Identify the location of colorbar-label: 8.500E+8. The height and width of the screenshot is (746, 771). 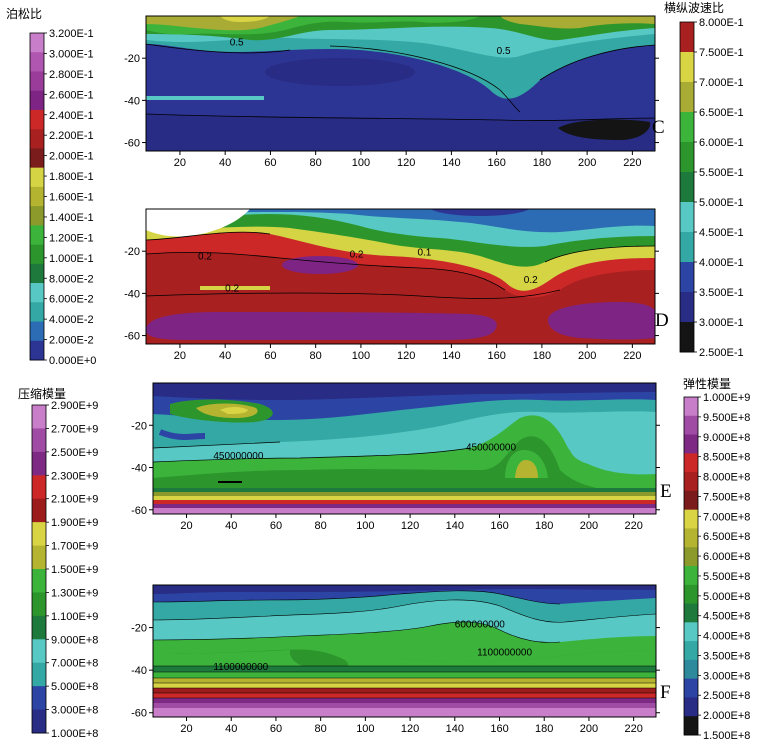
(726, 458).